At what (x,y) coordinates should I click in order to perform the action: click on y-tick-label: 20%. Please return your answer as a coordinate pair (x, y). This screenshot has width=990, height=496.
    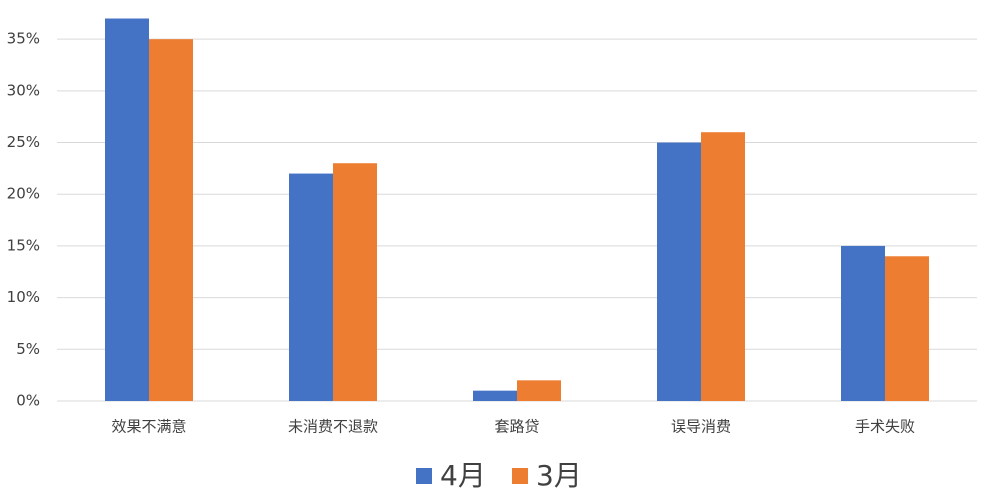
    Looking at the image, I should click on (23, 194).